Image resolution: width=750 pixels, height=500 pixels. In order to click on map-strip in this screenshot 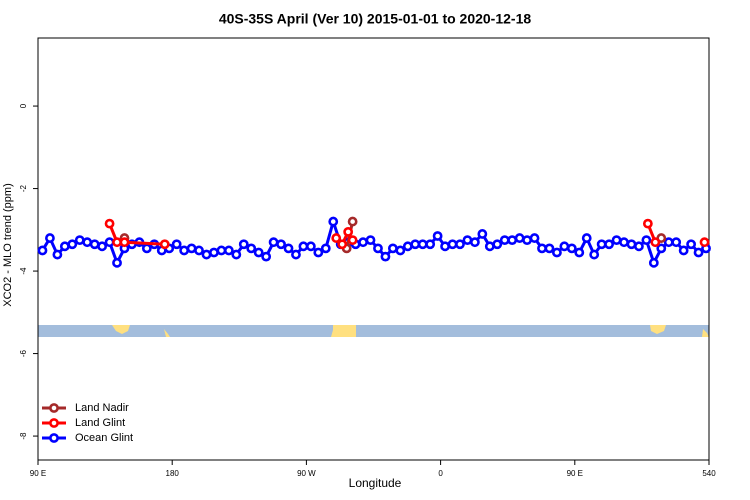, I will do `click(373, 331)`.